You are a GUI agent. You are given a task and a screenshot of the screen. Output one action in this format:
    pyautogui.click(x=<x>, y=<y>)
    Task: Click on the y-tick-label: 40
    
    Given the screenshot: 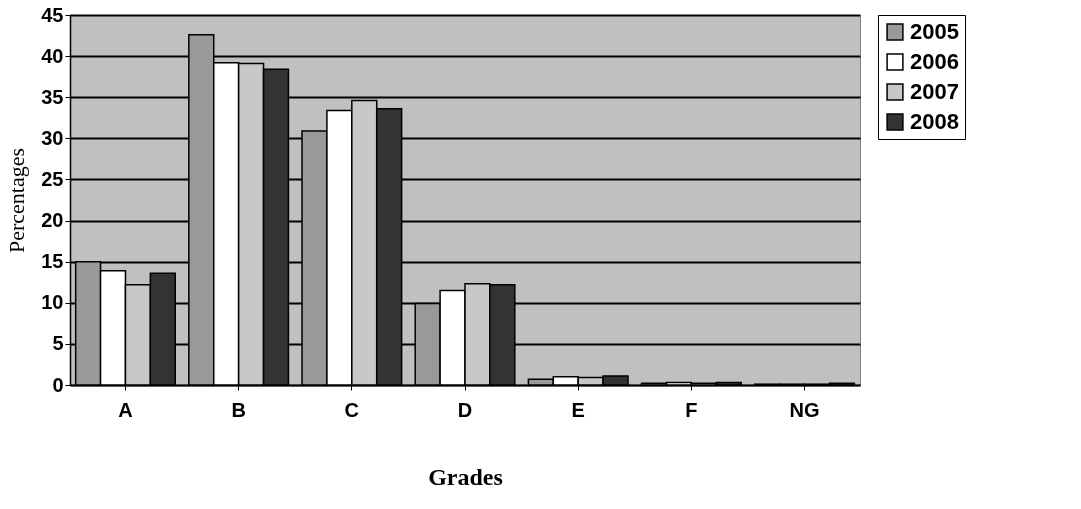 What is the action you would take?
    pyautogui.click(x=52, y=55)
    